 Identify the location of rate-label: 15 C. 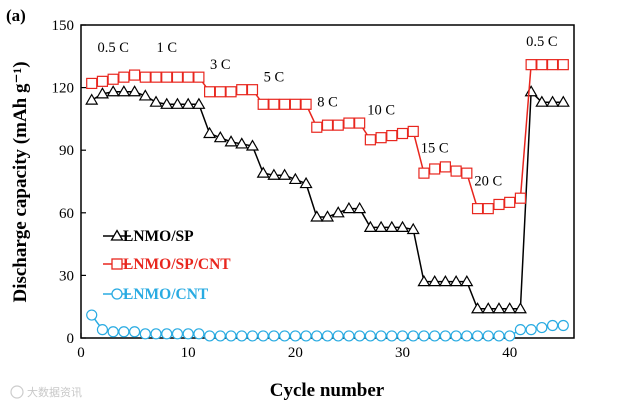
(435, 148).